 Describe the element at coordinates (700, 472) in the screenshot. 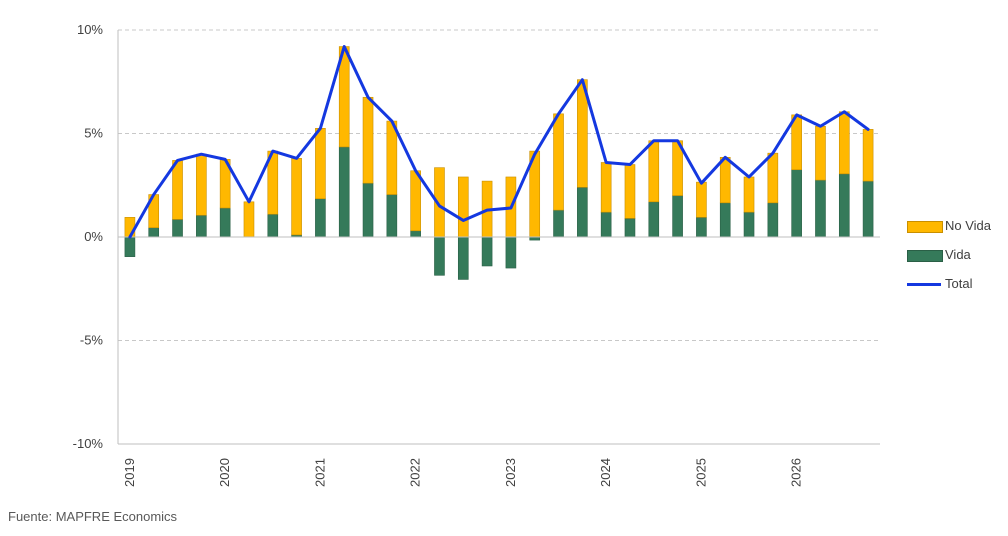

I see `x-tick-label: 2025` at that location.